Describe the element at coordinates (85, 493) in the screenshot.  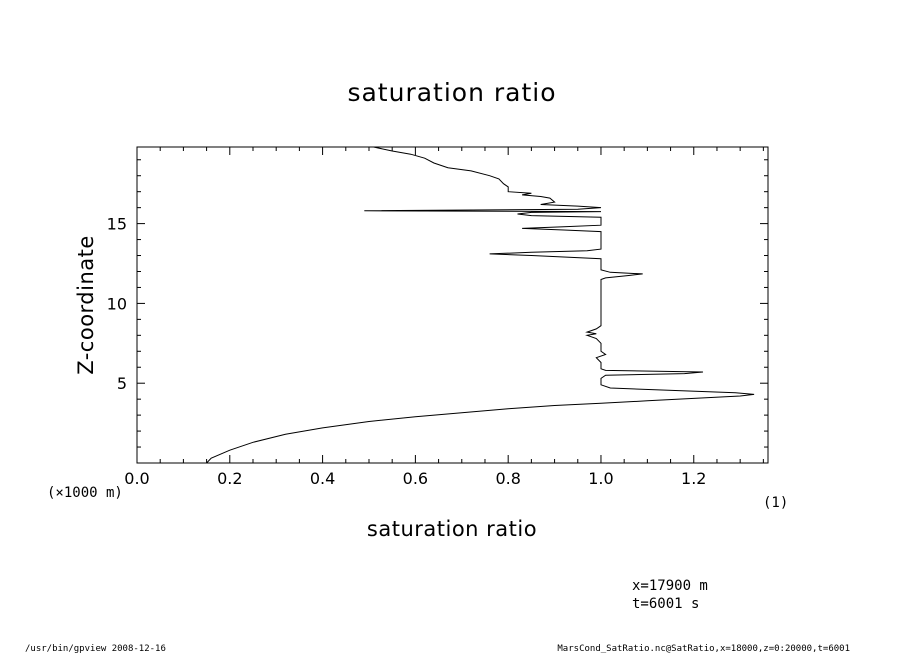
I see `y-unit-note: (×1000 m)` at that location.